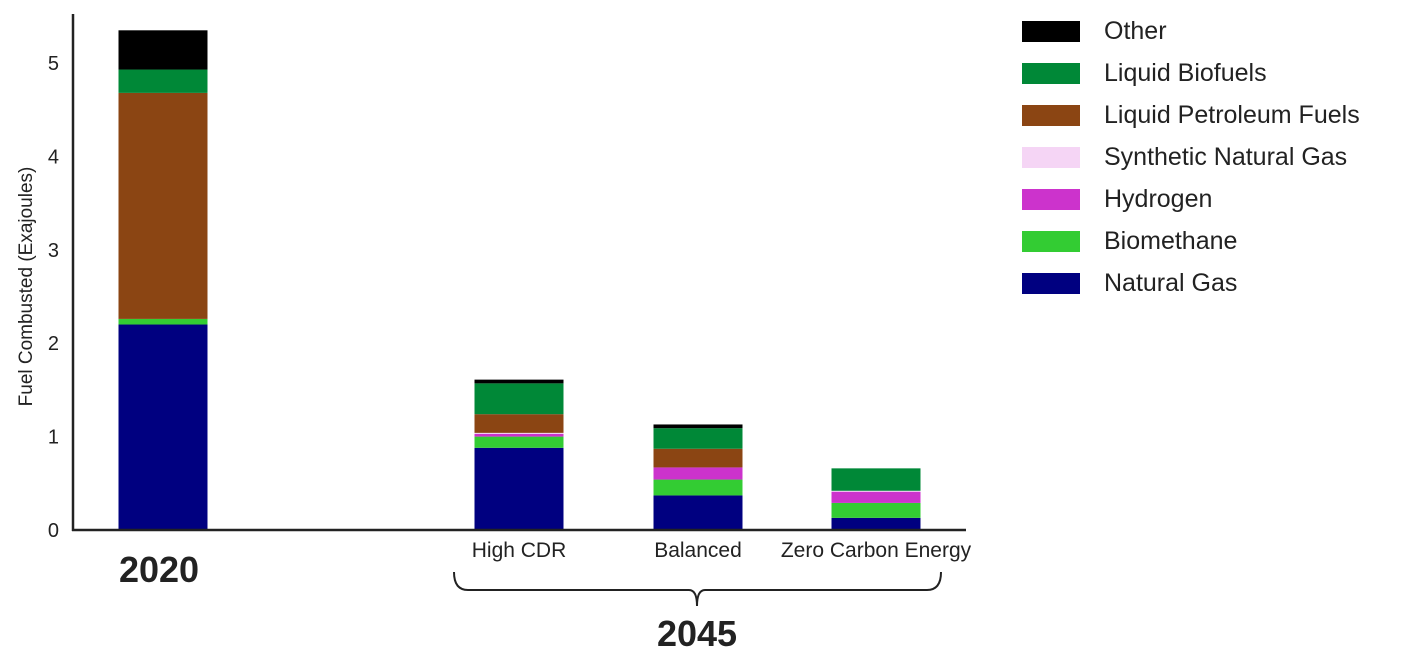  Describe the element at coordinates (519, 423) in the screenshot. I see `bar-high-cdr-liquid-petroleum-fuels` at that location.